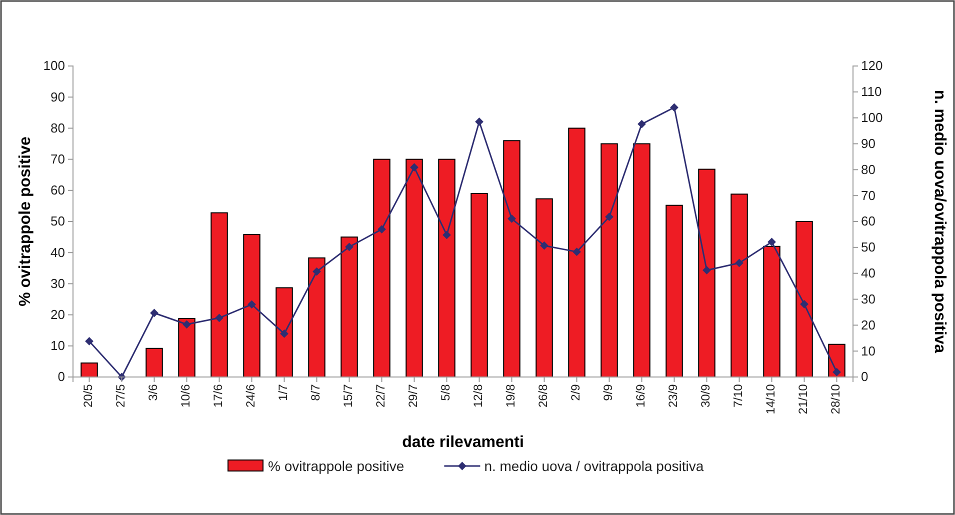  What do you see at coordinates (673, 396) in the screenshot?
I see `x-tick-label: 23/9` at bounding box center [673, 396].